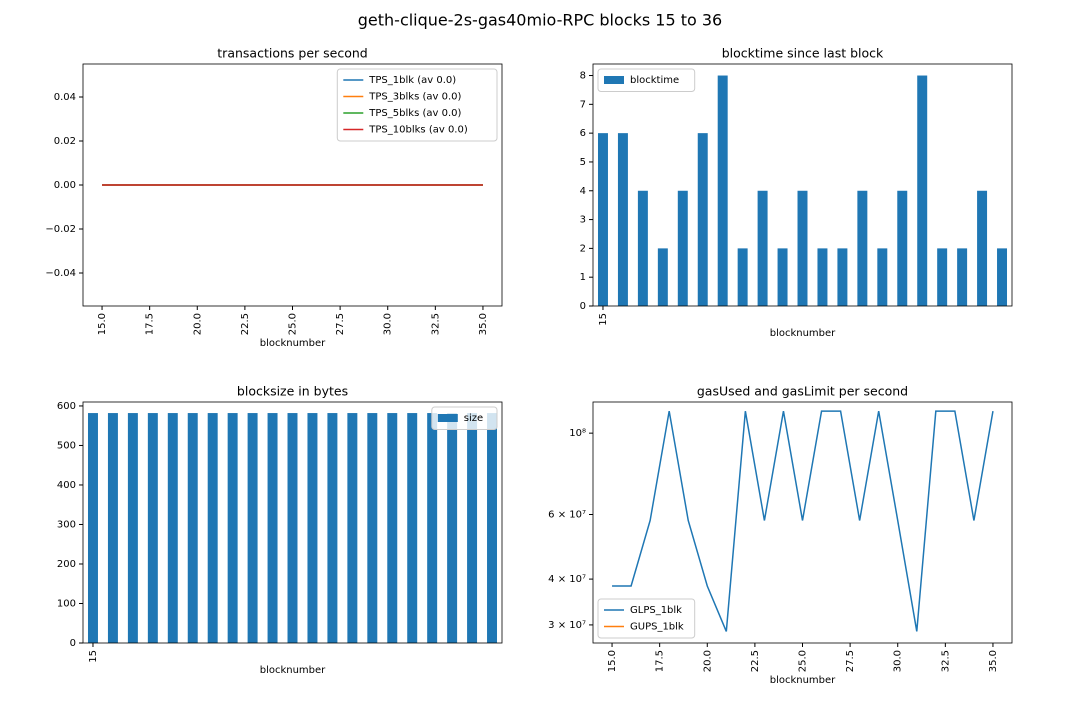 This screenshot has width=1080, height=720. I want to click on y-tick-label: 6 × 10⁷, so click(567, 515).